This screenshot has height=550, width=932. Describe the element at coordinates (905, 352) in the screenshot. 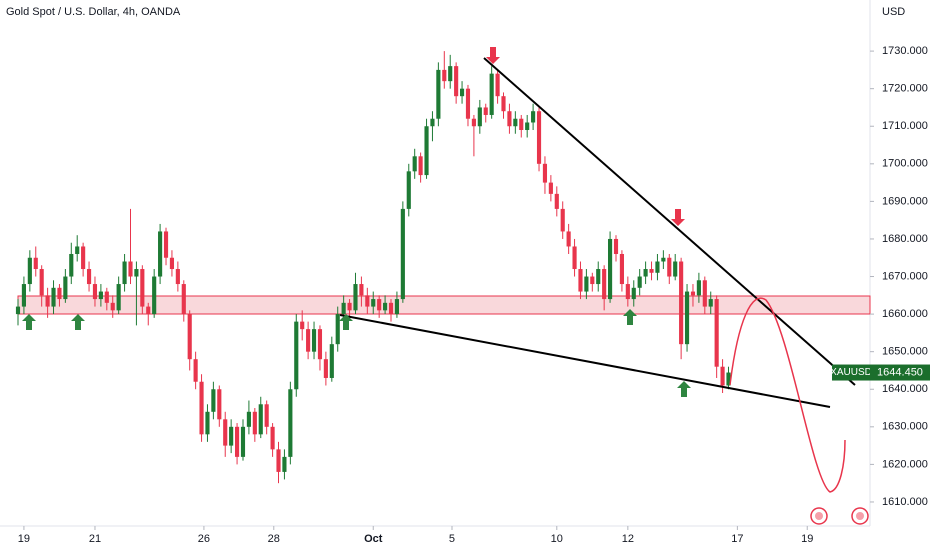

I see `y-tick-label: 1650.000` at that location.